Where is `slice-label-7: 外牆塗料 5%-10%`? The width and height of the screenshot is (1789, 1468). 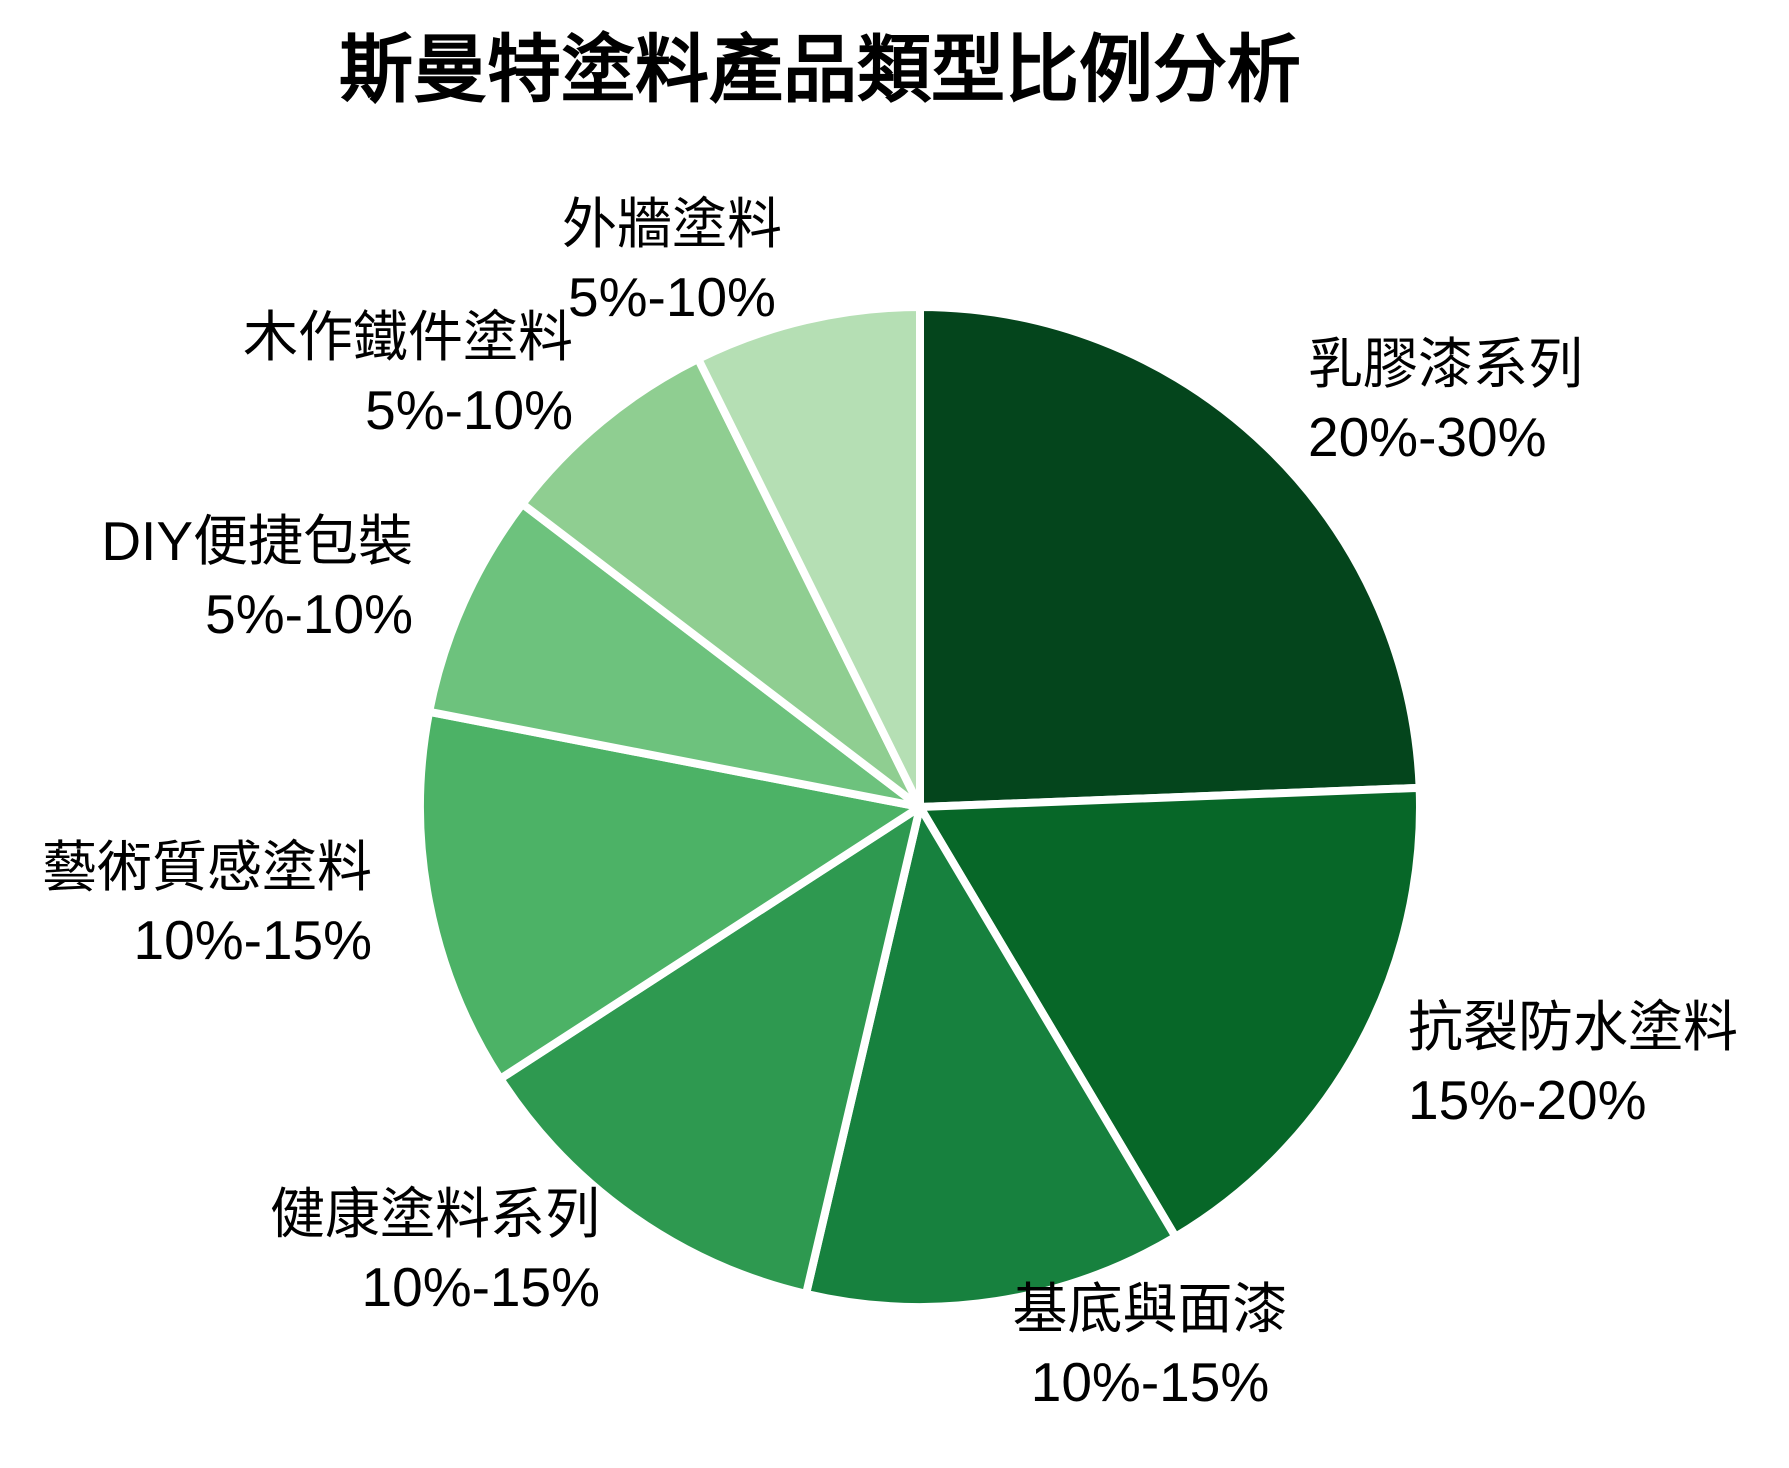 slice-label-7: 外牆塗料 5%-10% is located at coordinates (672, 261).